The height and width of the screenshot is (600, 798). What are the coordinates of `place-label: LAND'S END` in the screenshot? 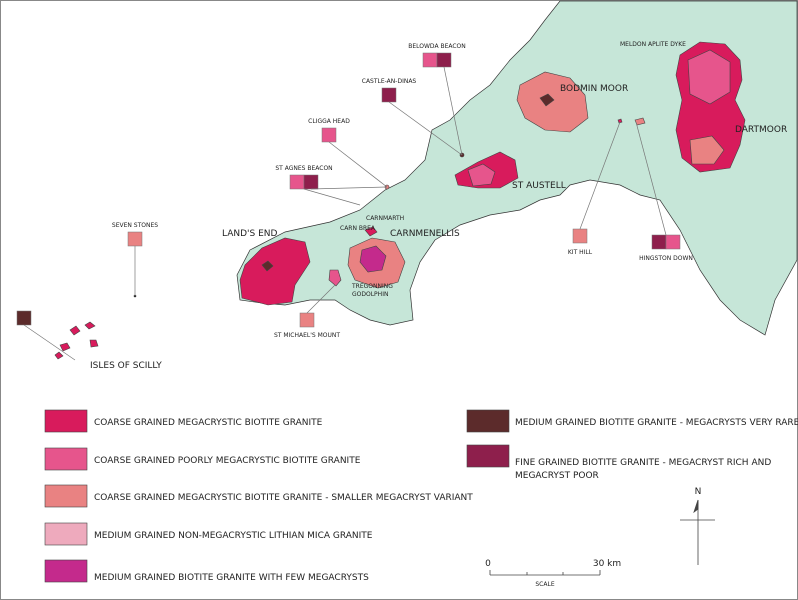 It's located at (250, 234).